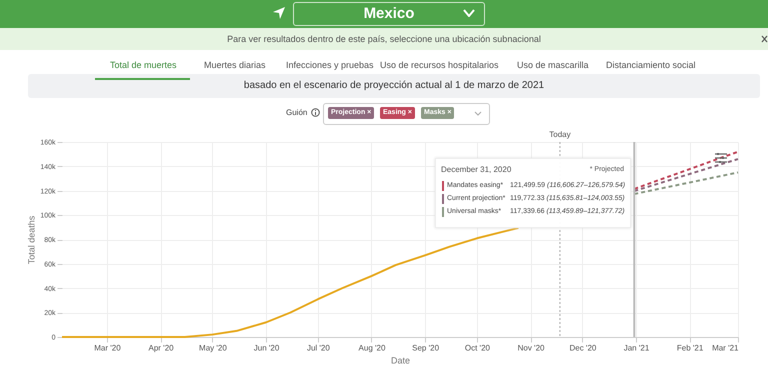  What do you see at coordinates (560, 134) in the screenshot?
I see `ref-line-label: Today` at bounding box center [560, 134].